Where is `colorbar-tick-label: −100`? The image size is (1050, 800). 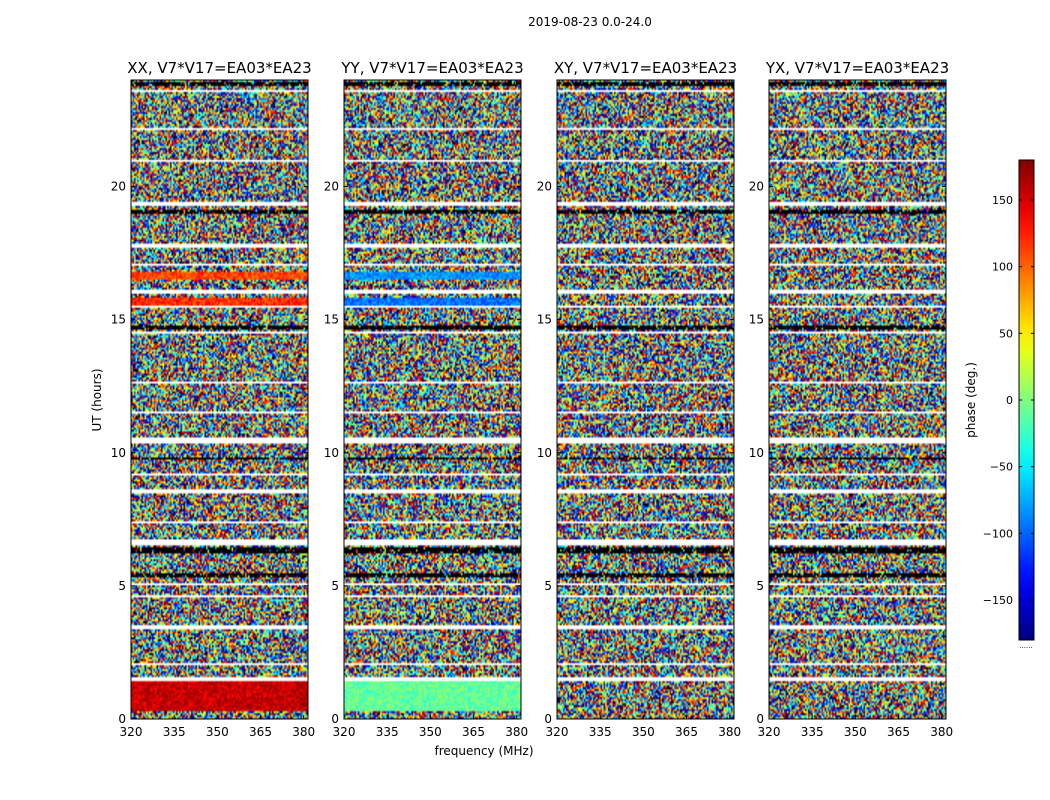 colorbar-tick-label: −100 is located at coordinates (998, 533).